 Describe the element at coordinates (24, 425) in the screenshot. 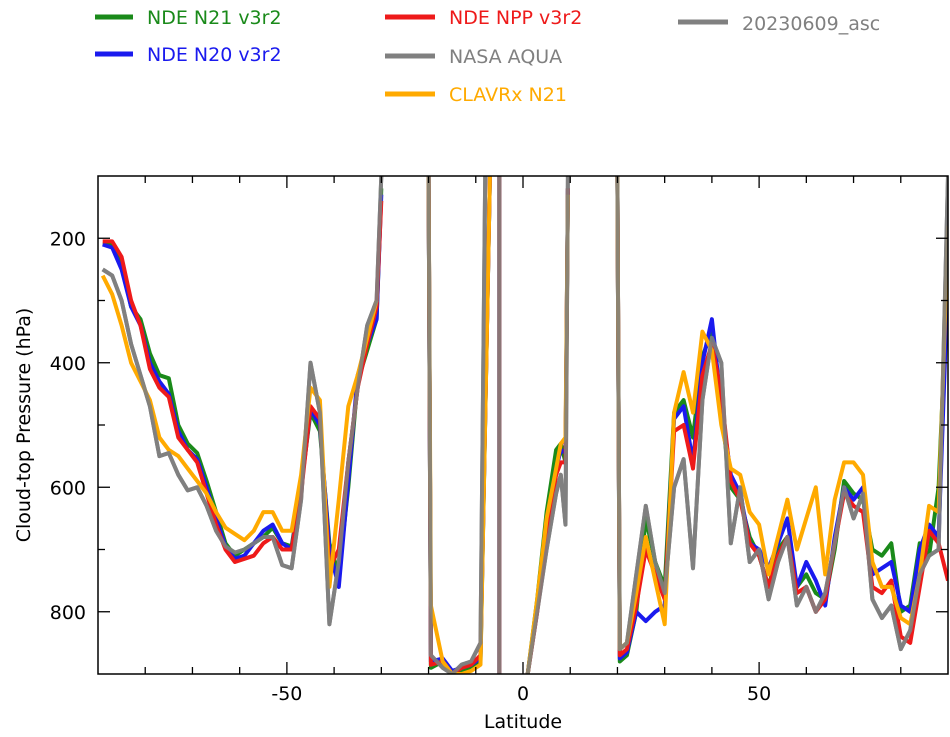

I see `y-axis-title: Cloud-top Pressure (hPa)` at that location.